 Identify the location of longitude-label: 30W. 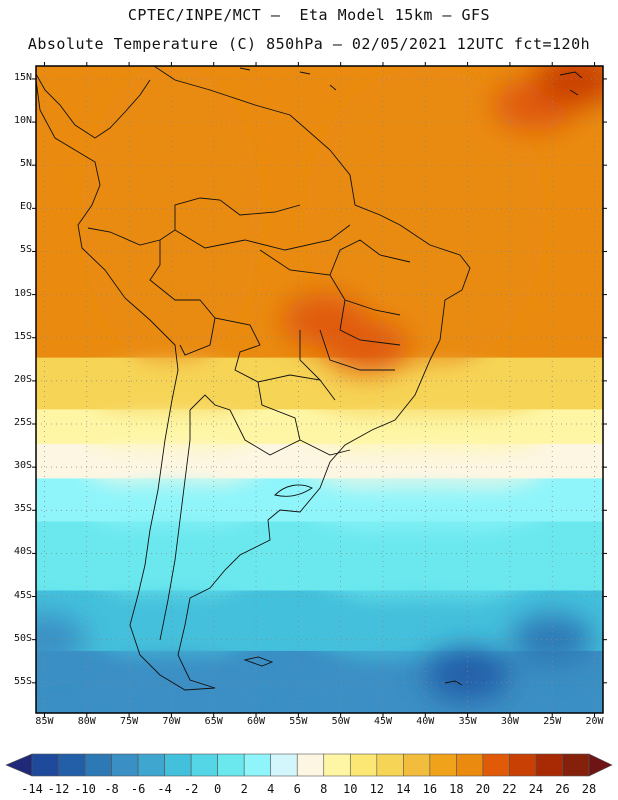
(509, 721).